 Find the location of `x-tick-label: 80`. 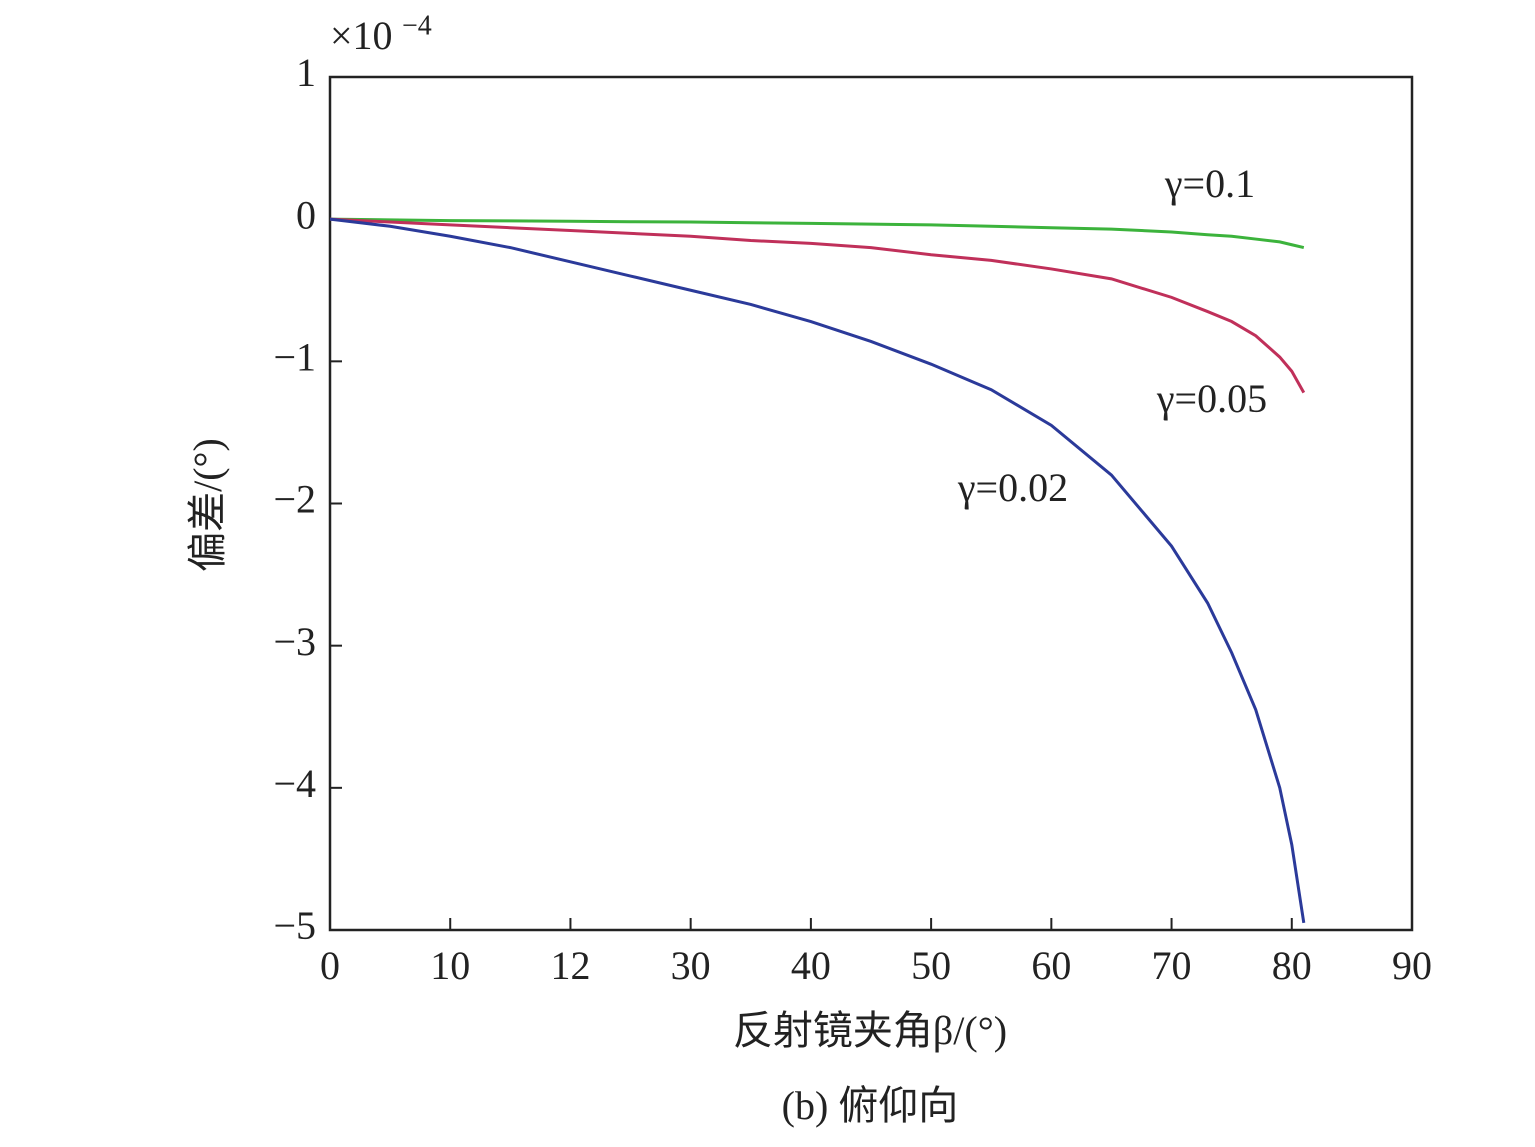

x-tick-label: 80 is located at coordinates (1292, 965).